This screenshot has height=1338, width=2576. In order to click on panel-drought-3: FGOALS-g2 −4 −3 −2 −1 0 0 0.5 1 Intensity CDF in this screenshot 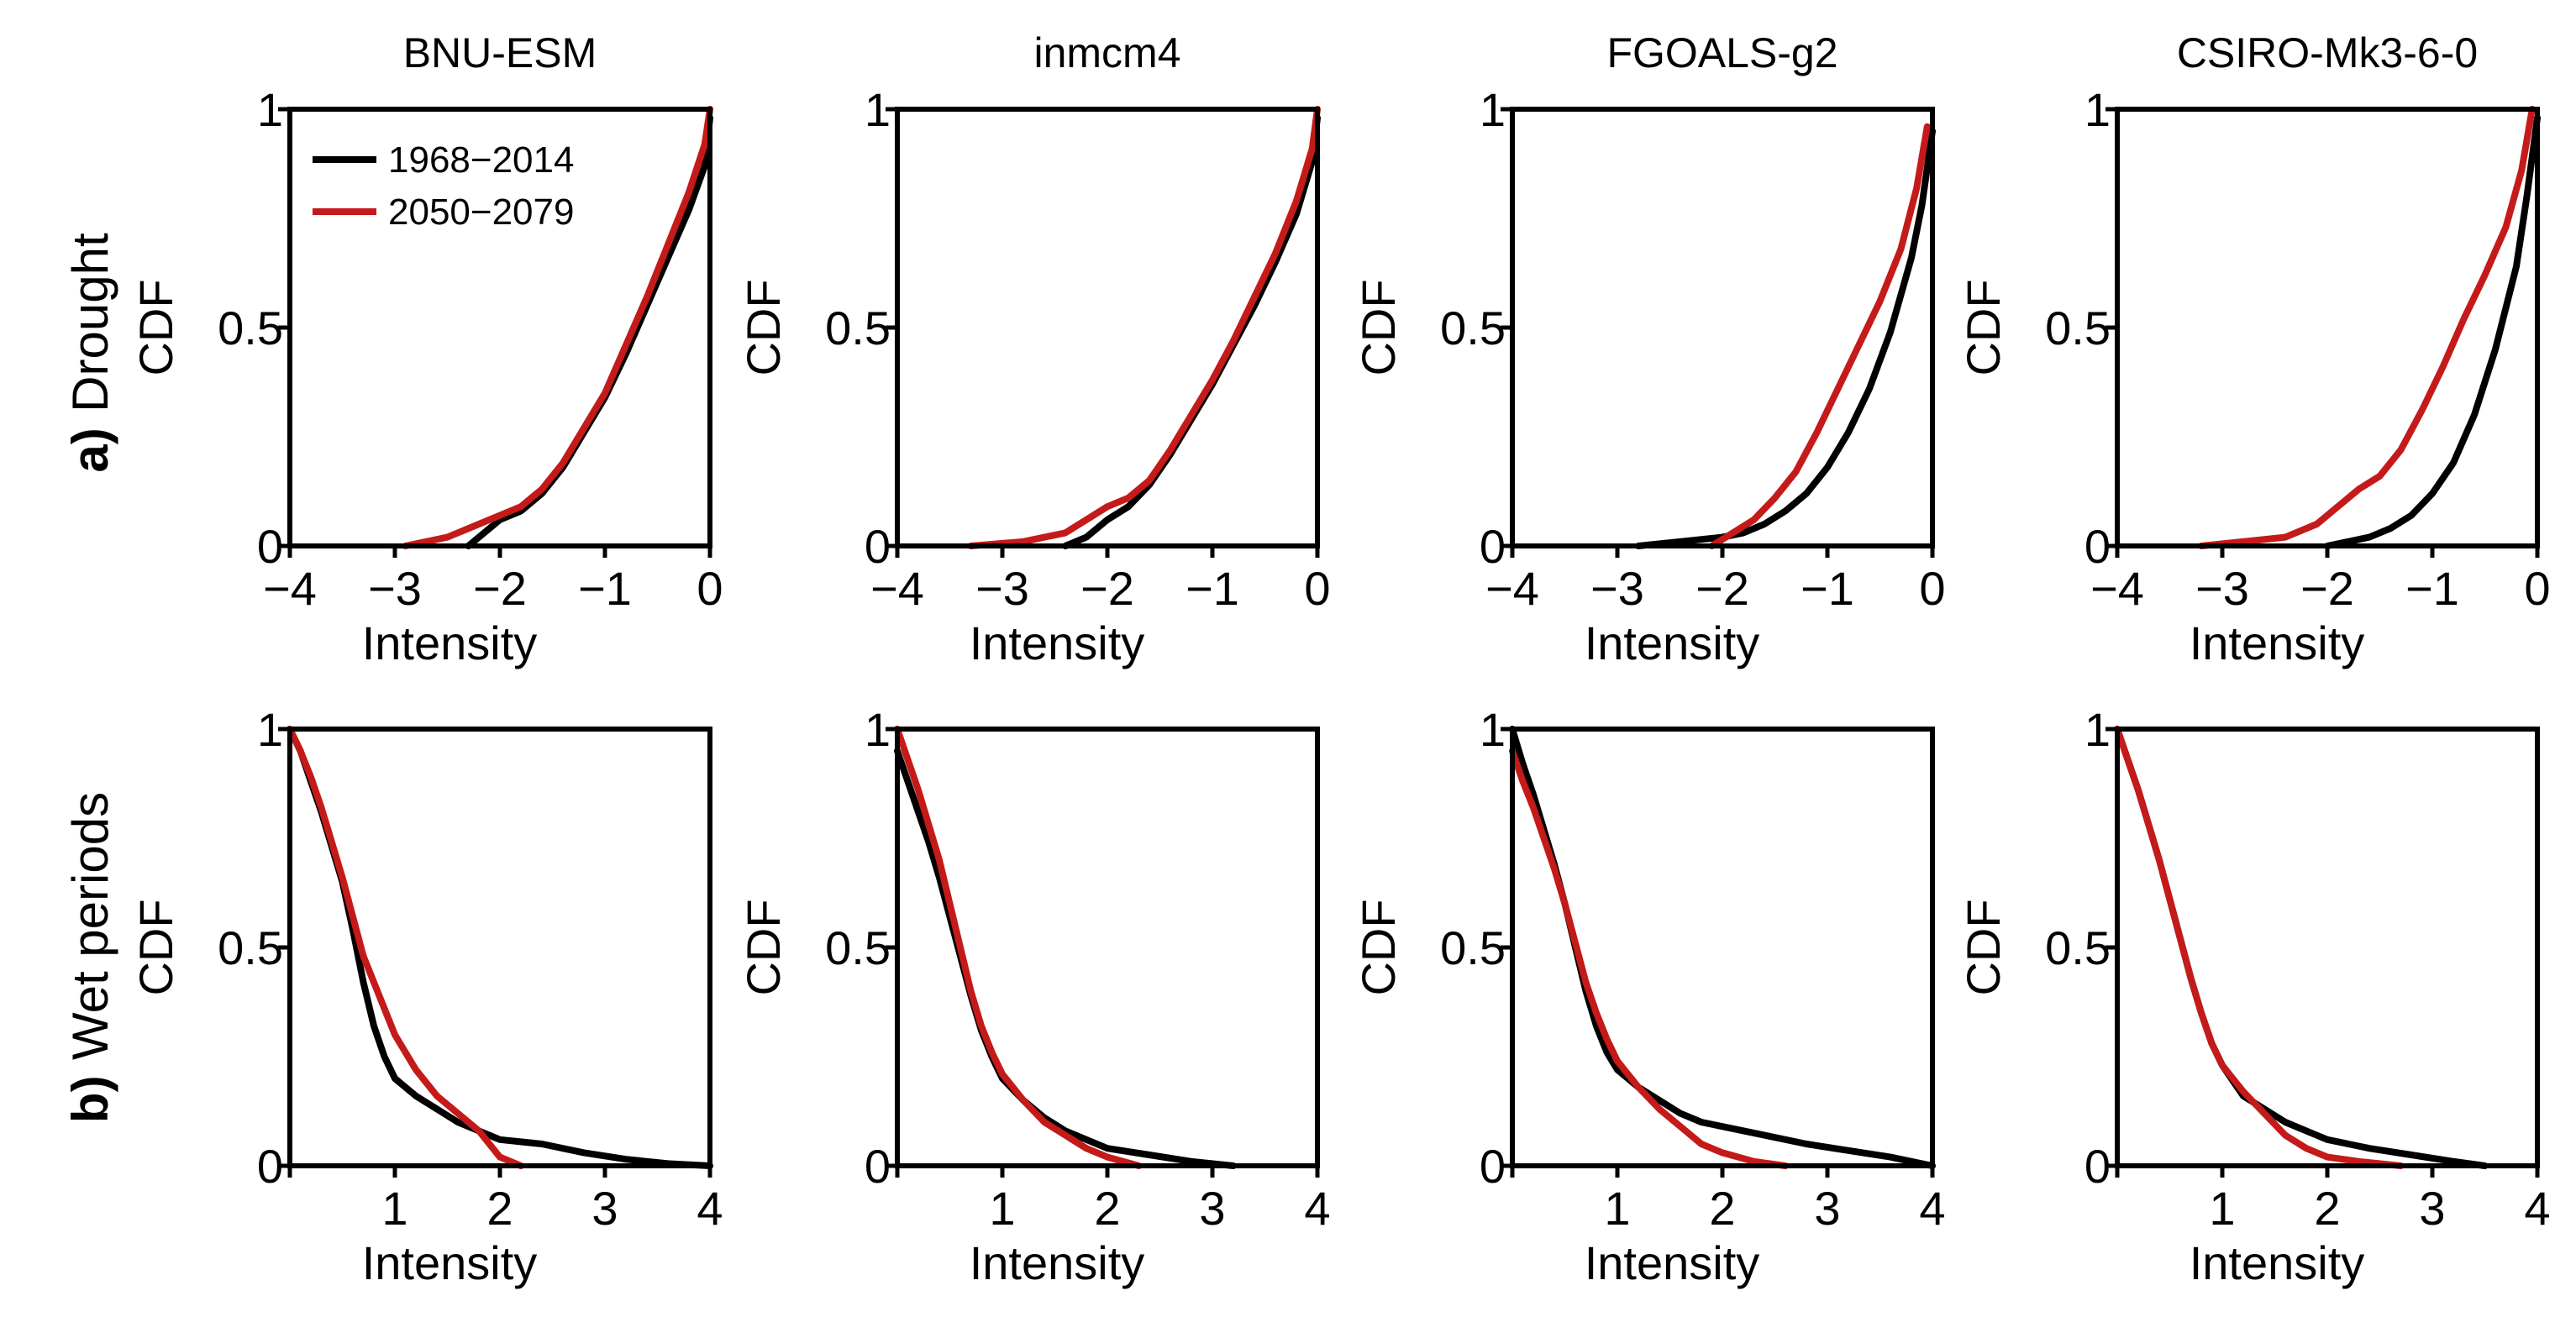, I will do `click(1649, 349)`.